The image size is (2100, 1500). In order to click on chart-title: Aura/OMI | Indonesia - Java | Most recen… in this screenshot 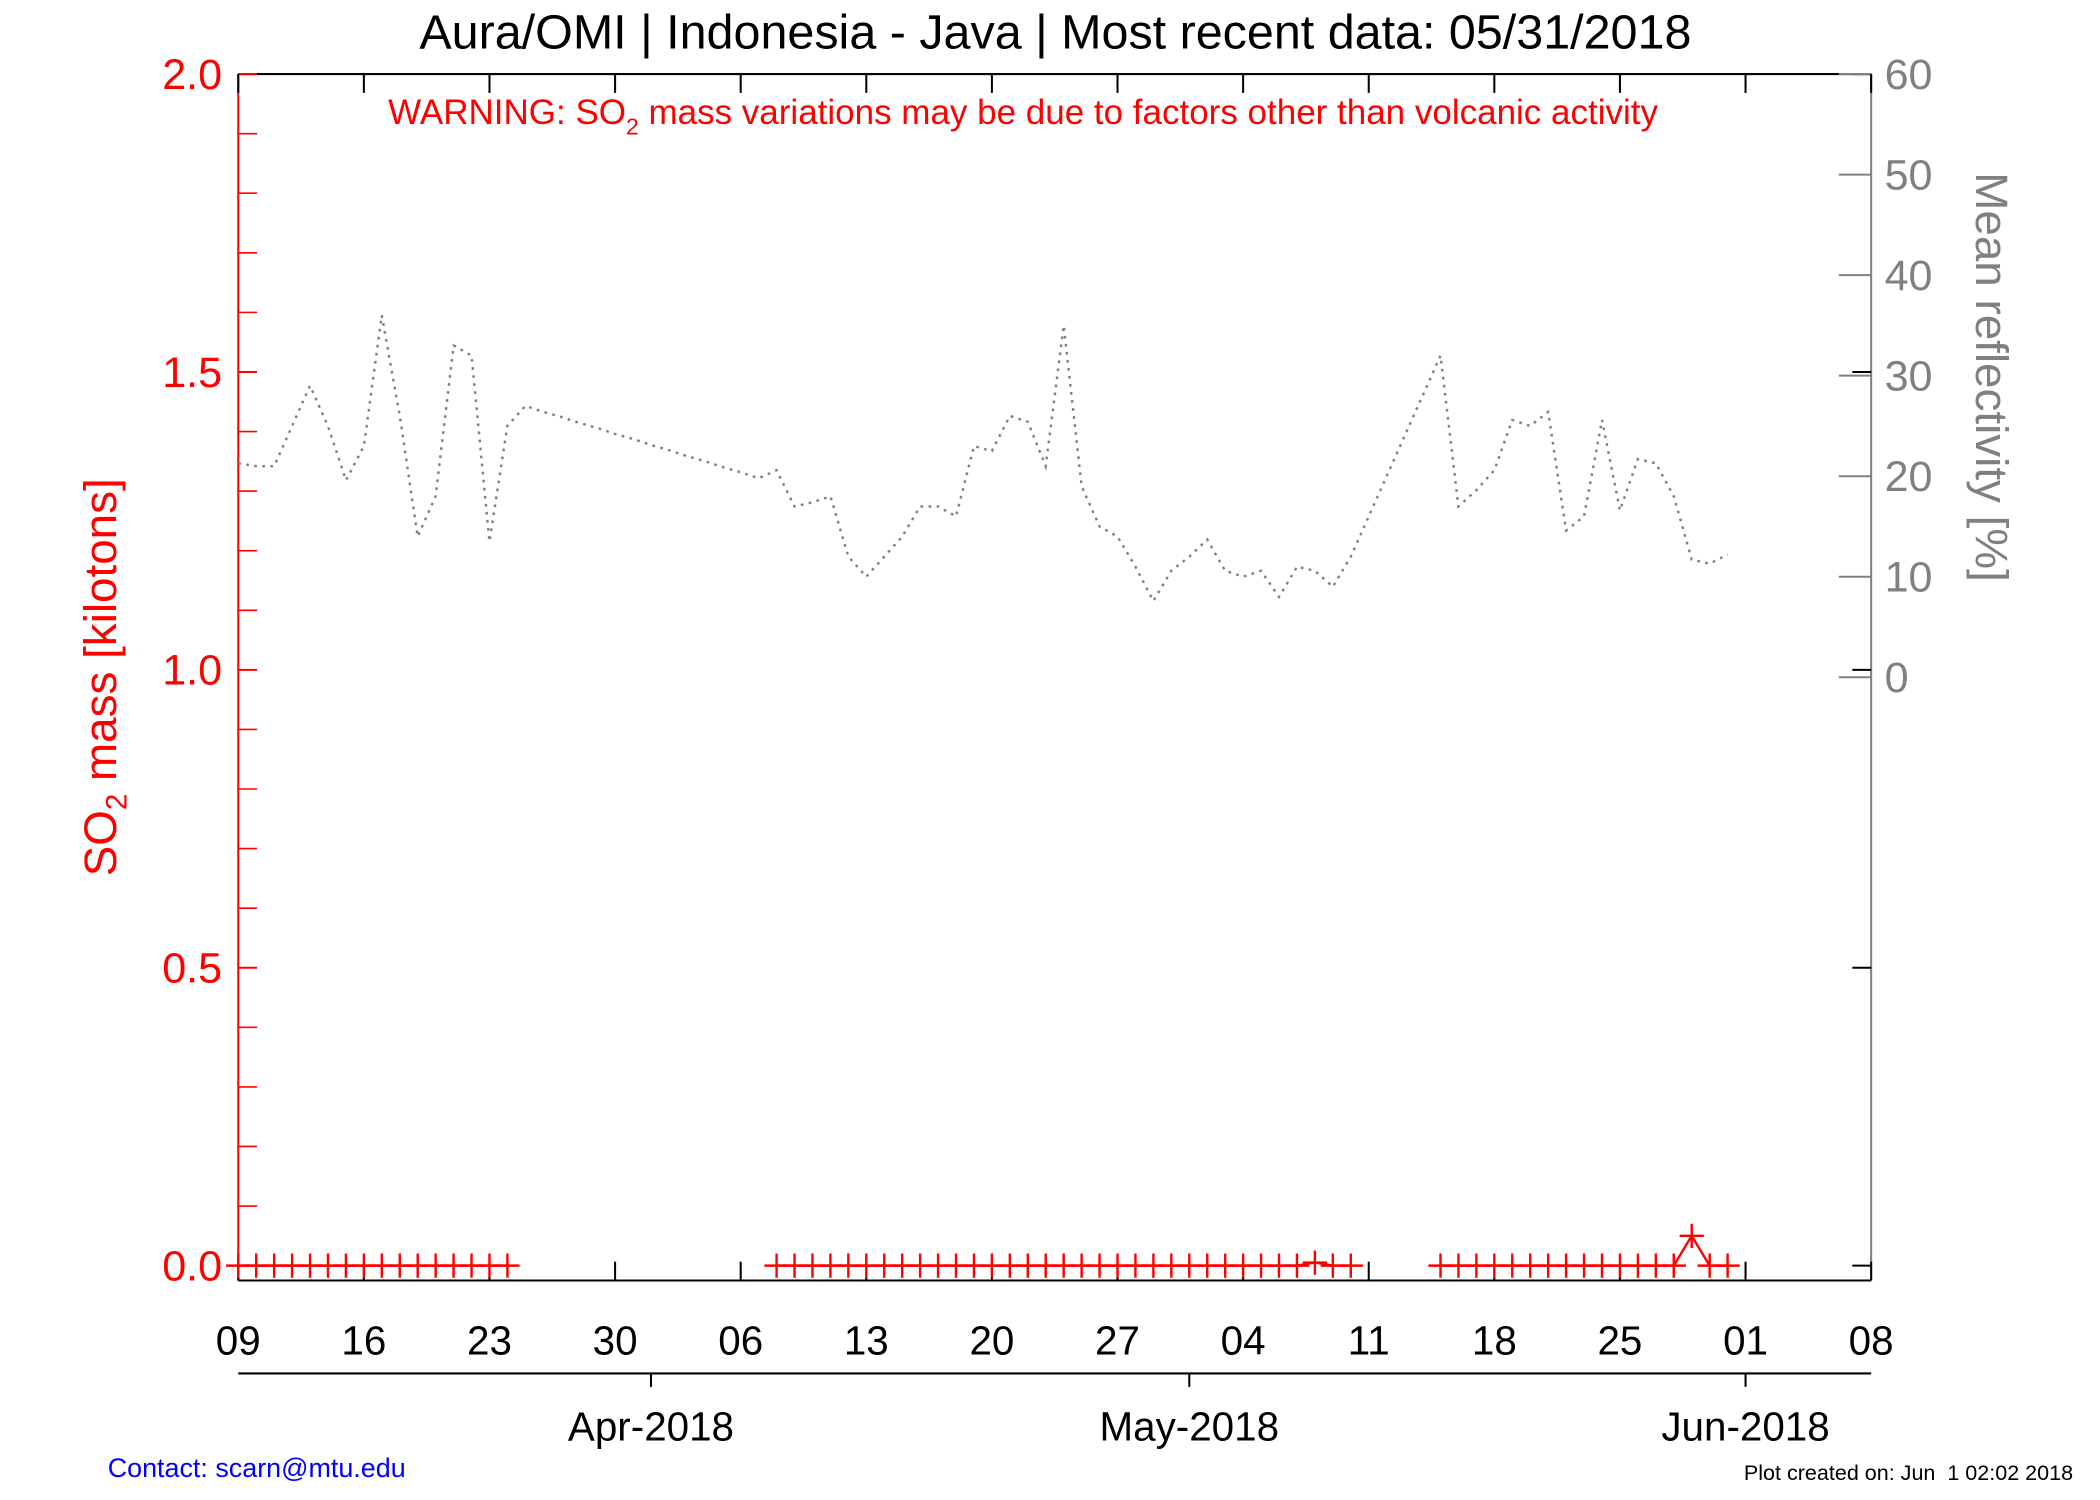, I will do `click(1055, 32)`.